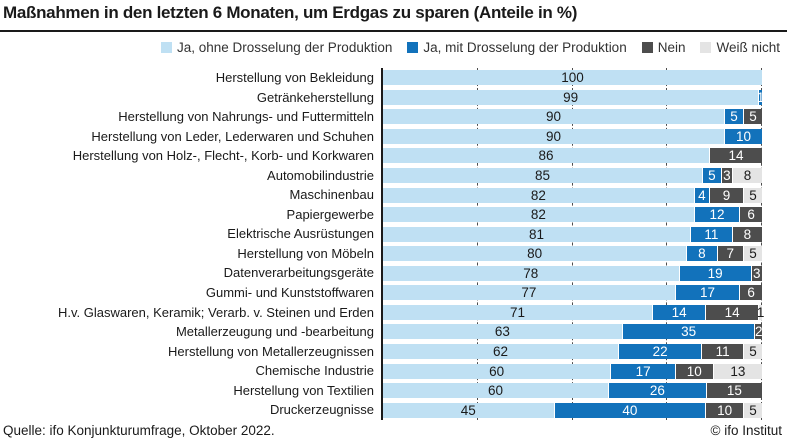  I want to click on bar-value-label: 62, so click(500, 351).